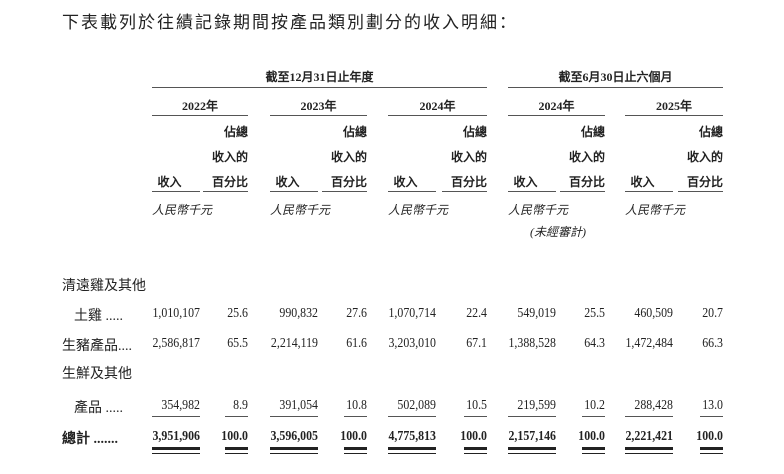 Image resolution: width=784 pixels, height=474 pixels. I want to click on table-cell: 219,599, so click(536, 404).